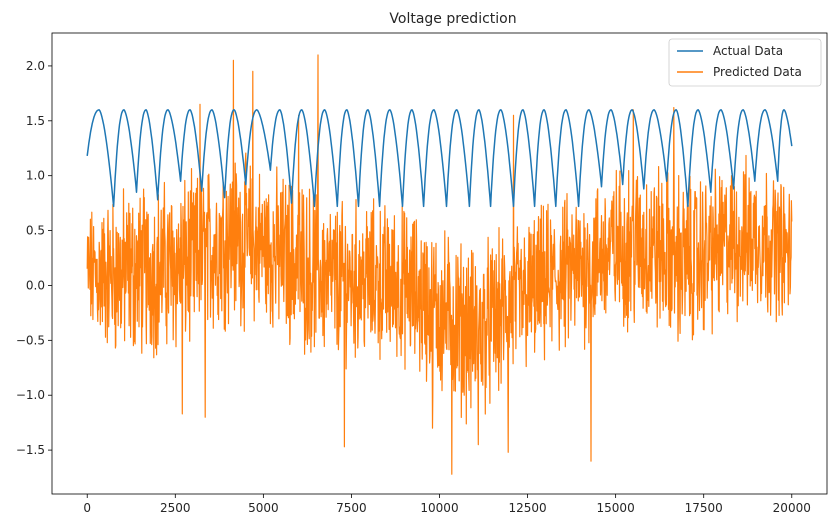 The image size is (838, 528). What do you see at coordinates (35, 231) in the screenshot?
I see `y-tick-label: 0.5` at bounding box center [35, 231].